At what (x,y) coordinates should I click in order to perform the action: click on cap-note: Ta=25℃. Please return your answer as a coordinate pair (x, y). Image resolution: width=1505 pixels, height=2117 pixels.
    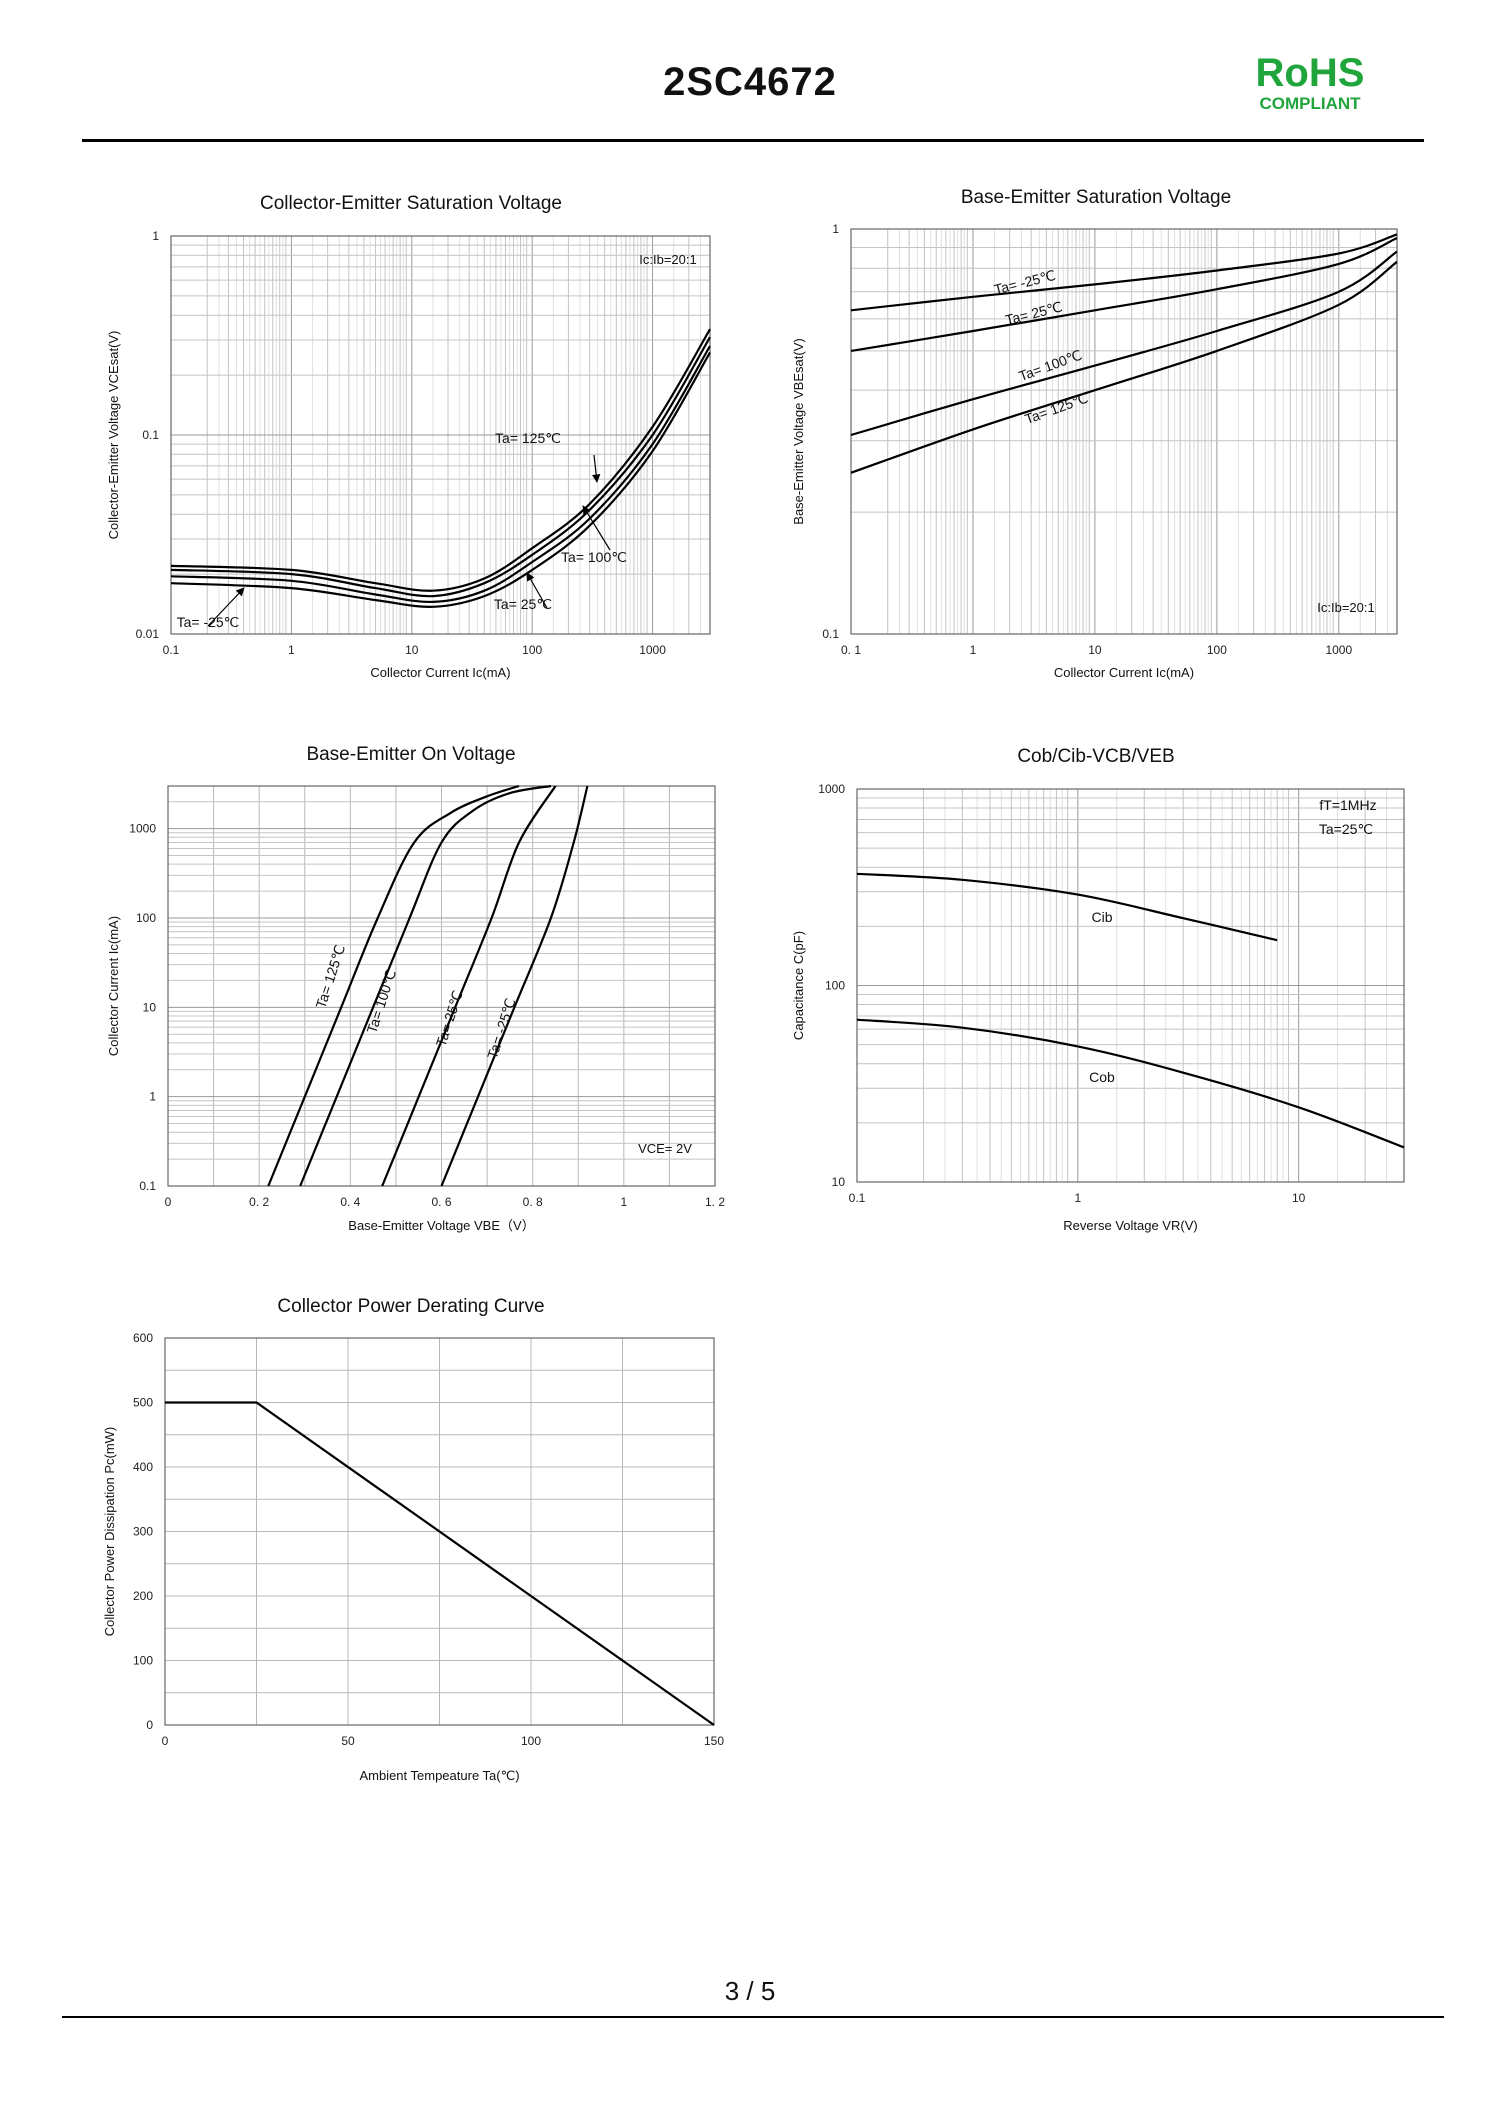
    Looking at the image, I should click on (1346, 829).